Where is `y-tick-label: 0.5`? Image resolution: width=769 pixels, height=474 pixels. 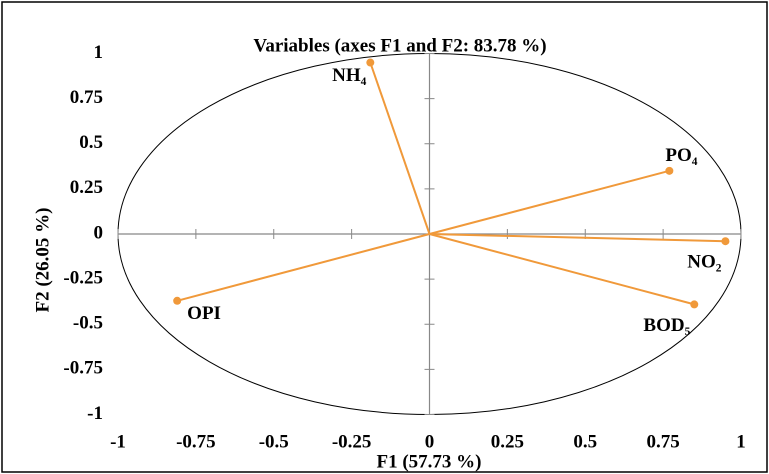 y-tick-label: 0.5 is located at coordinates (91, 142).